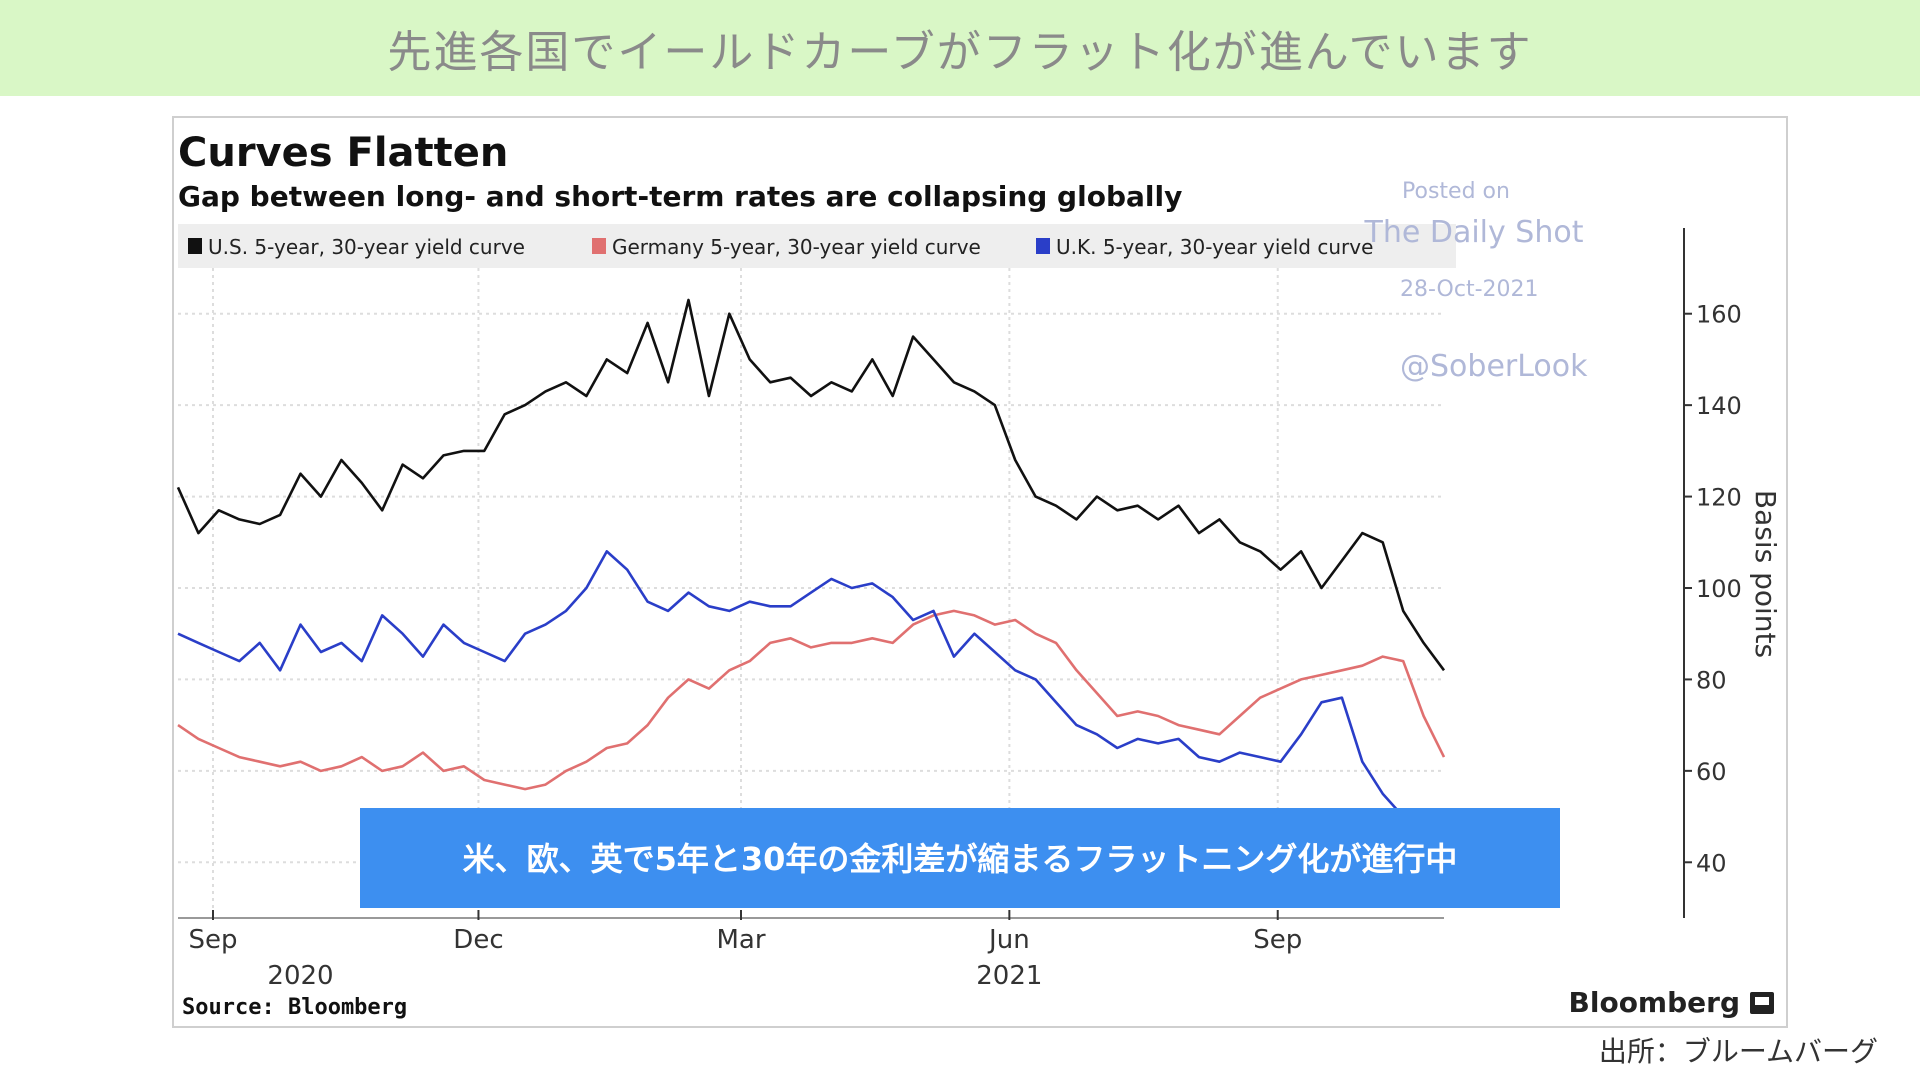 The image size is (1920, 1080). Describe the element at coordinates (1719, 589) in the screenshot. I see `y-tick-label: 100` at that location.